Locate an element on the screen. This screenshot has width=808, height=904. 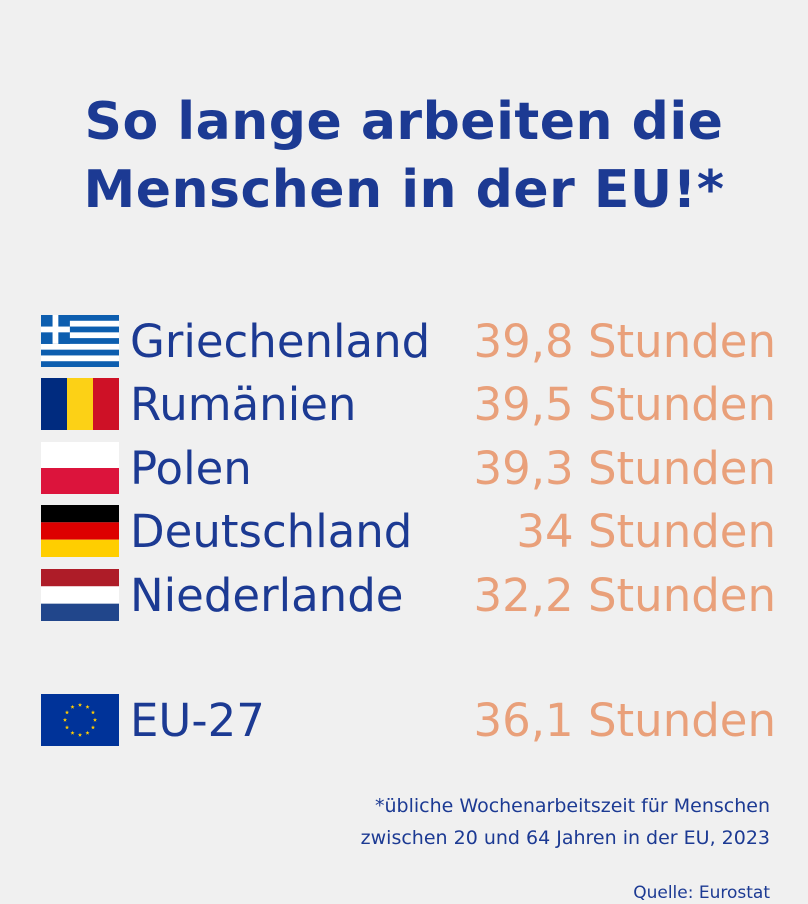
table-row: Niederlande 32,2 Stunden is located at coordinates (404, 596).